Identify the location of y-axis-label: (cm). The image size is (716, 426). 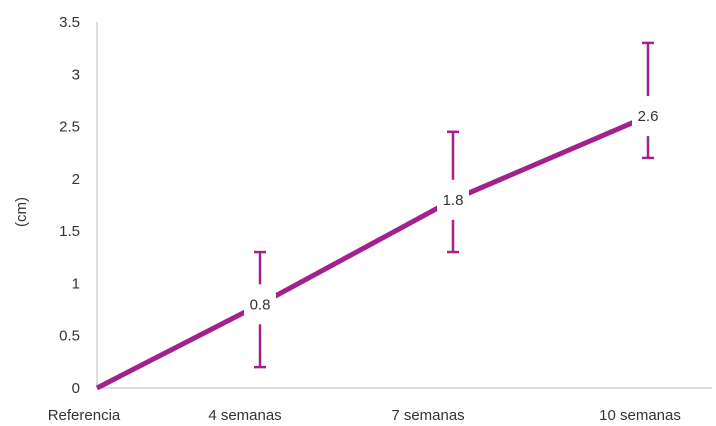
(21, 212).